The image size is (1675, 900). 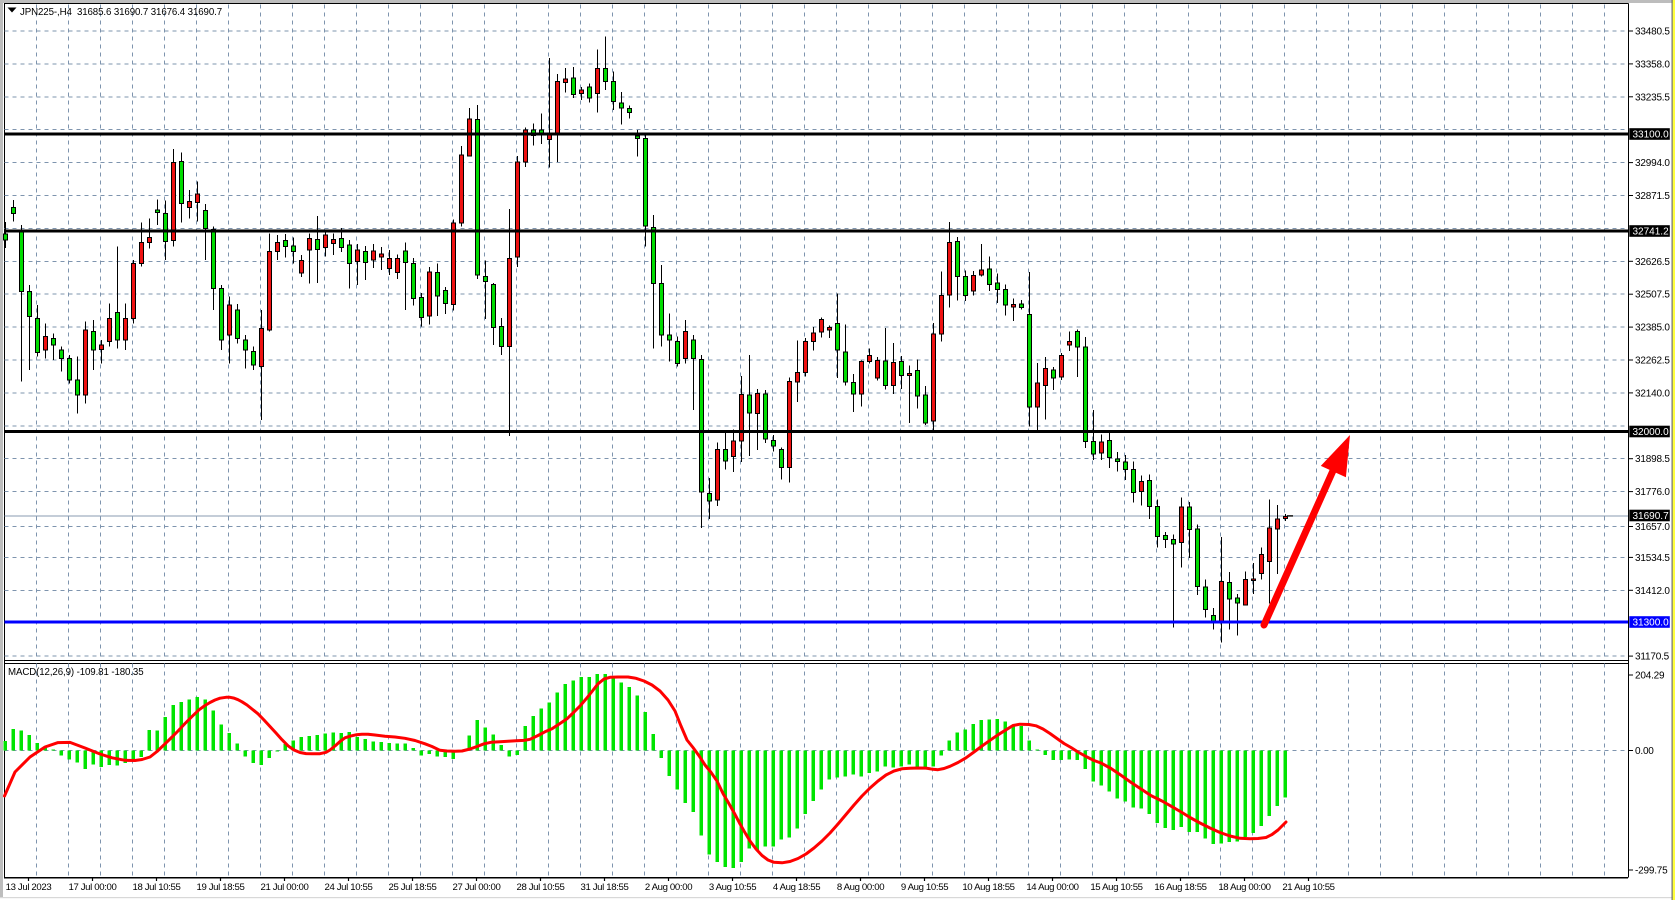 What do you see at coordinates (796, 887) in the screenshot?
I see `svg-text: 4 Aug 18:55` at bounding box center [796, 887].